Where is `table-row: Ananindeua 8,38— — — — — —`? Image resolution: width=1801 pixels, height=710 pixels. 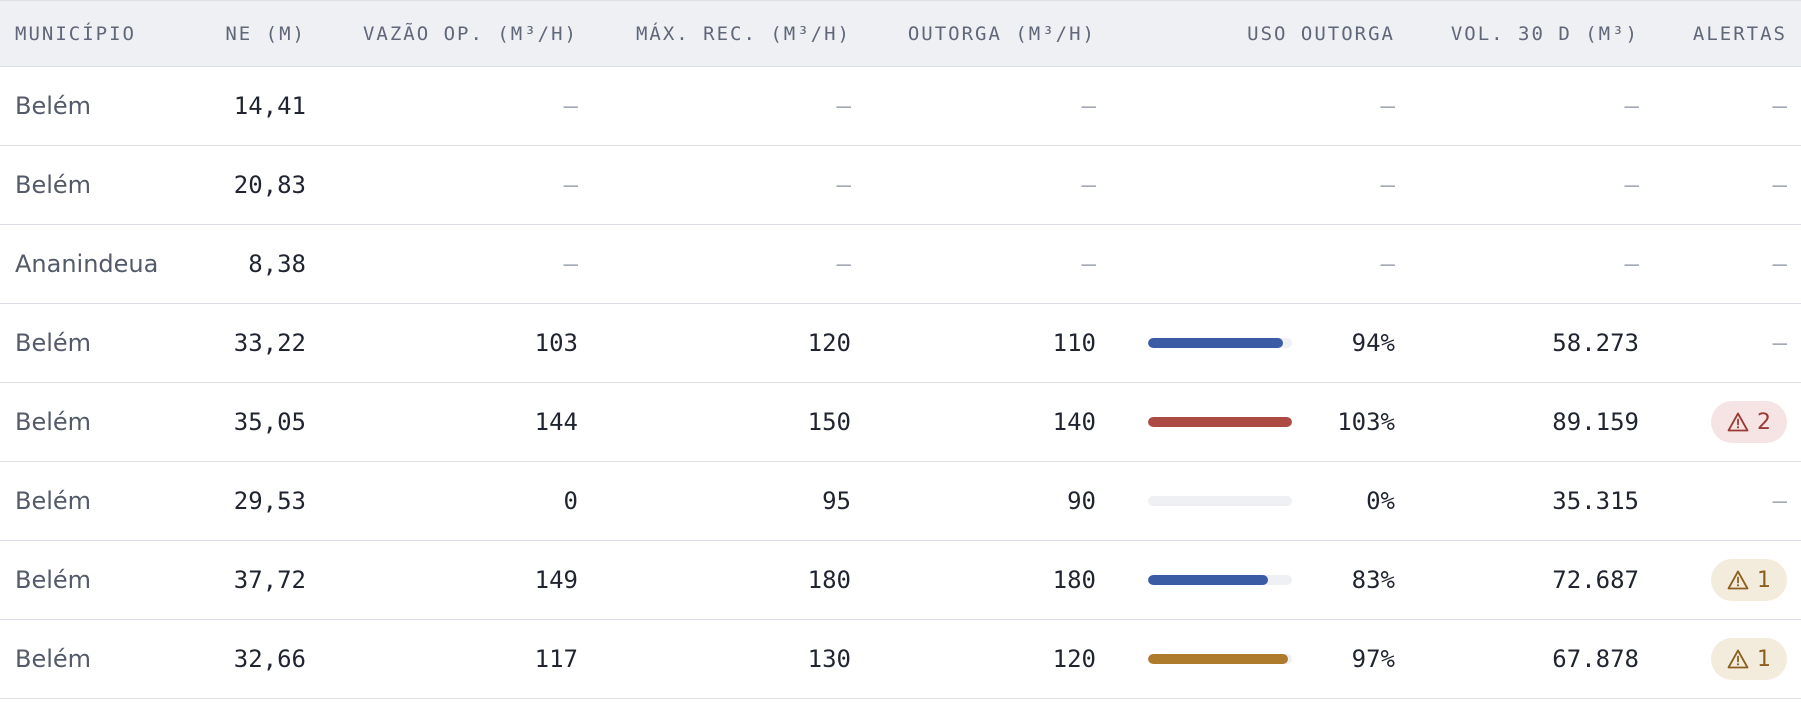 table-row: Ananindeua 8,38— — — — — — is located at coordinates (900, 264).